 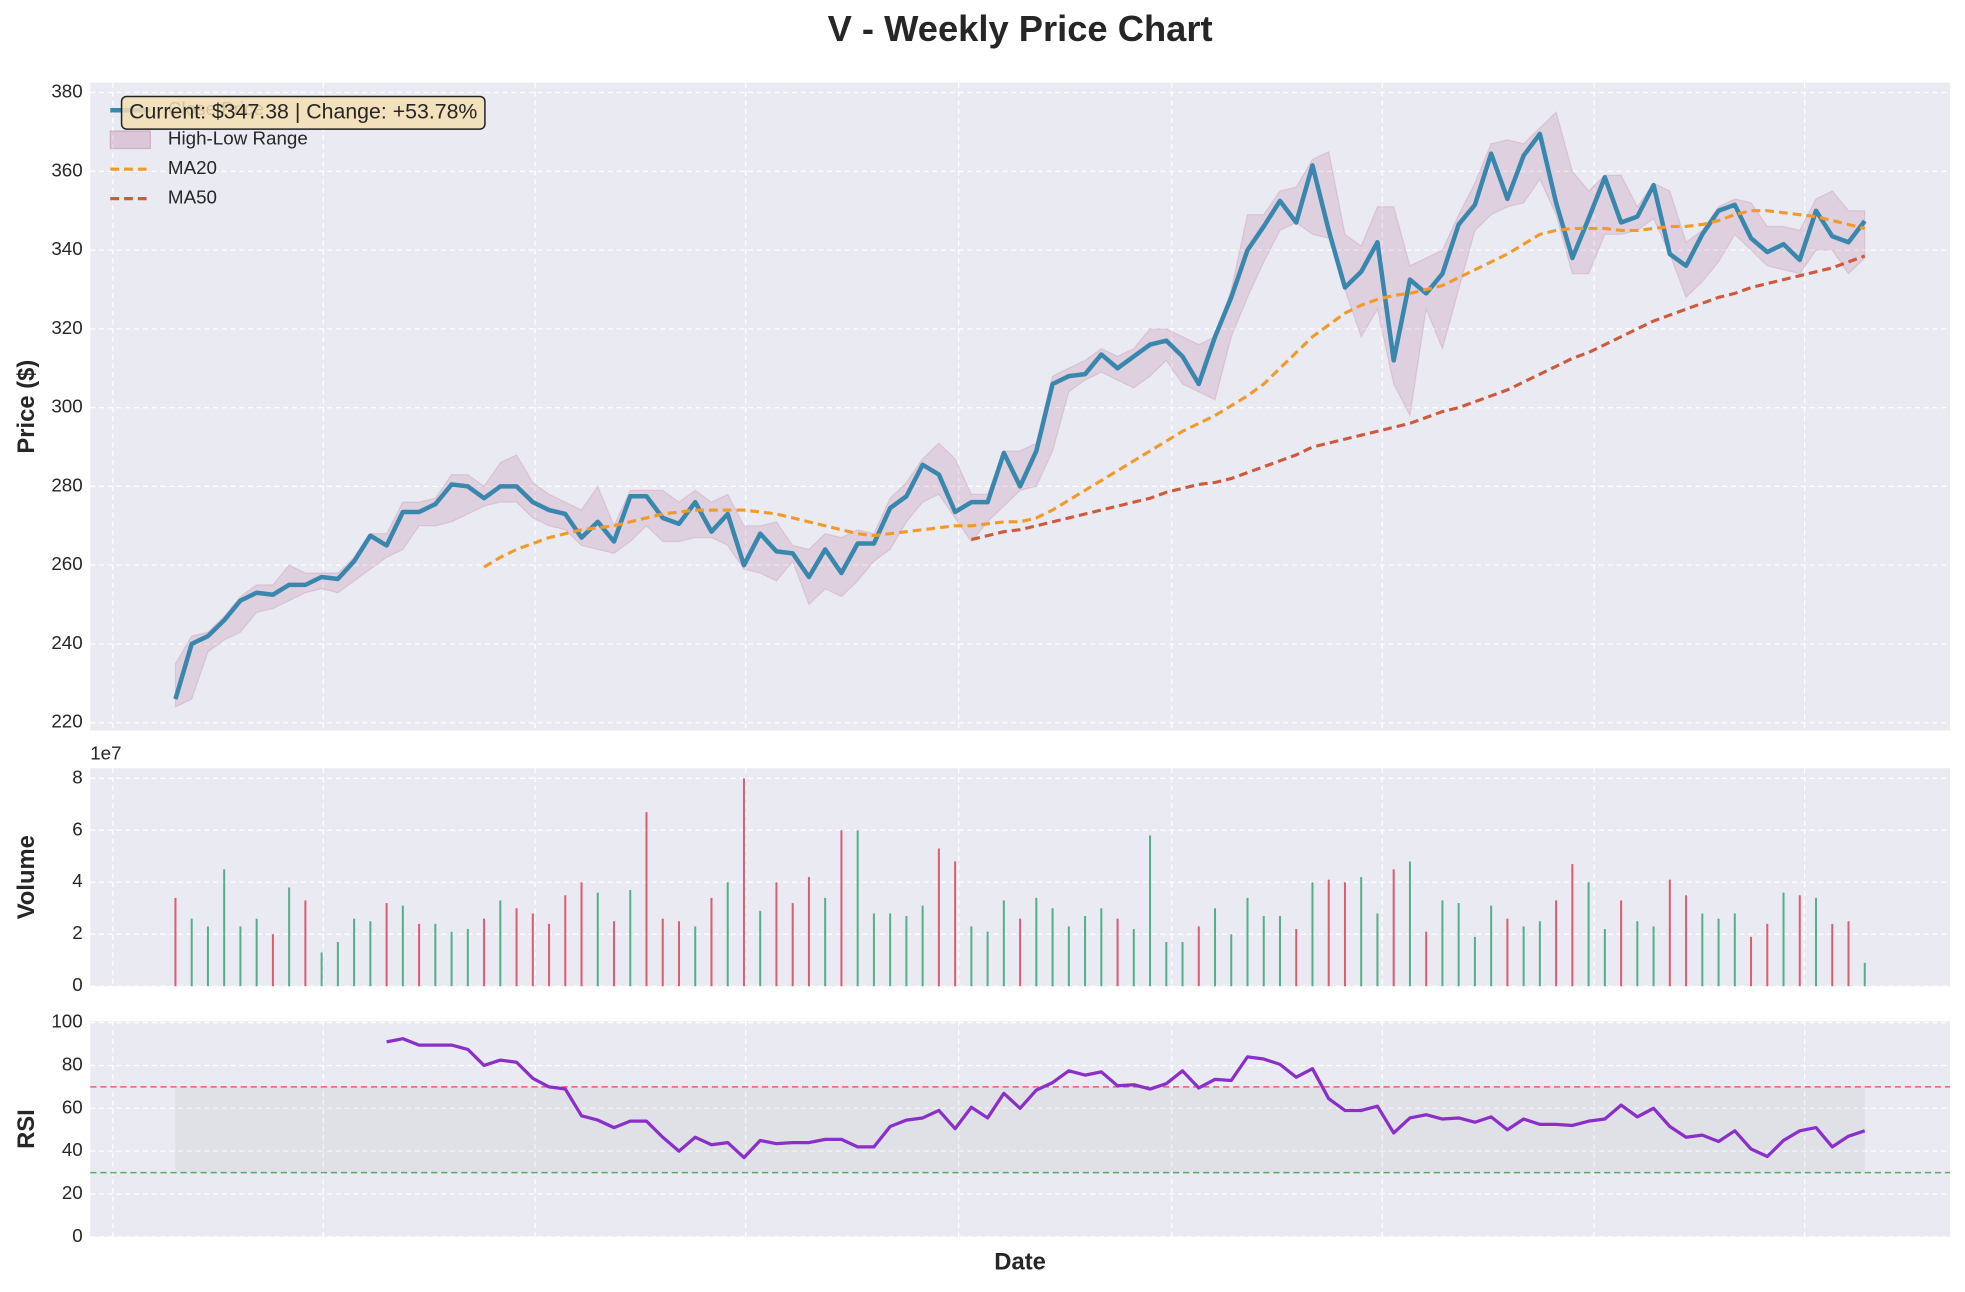 What do you see at coordinates (26, 1129) in the screenshot?
I see `y-axis-label: RSI` at bounding box center [26, 1129].